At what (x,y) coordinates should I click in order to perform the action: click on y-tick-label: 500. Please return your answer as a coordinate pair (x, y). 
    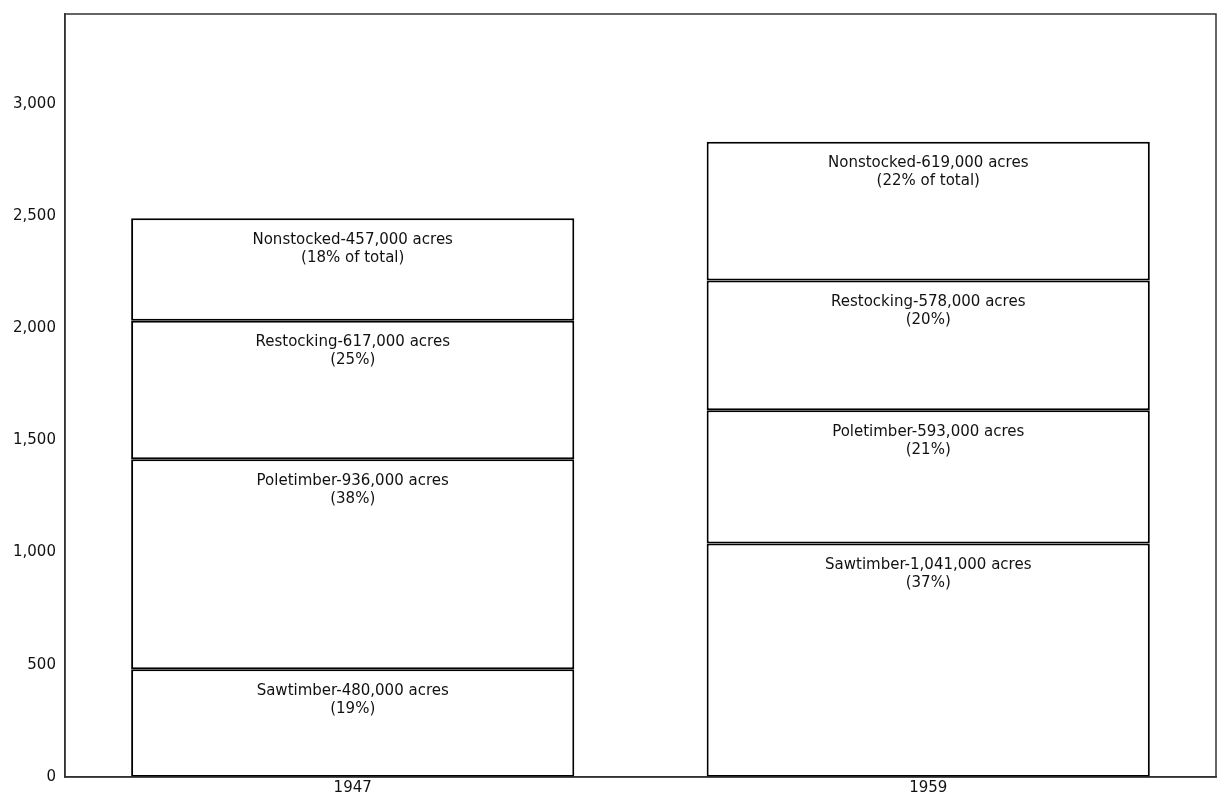
    Looking at the image, I should click on (41, 663).